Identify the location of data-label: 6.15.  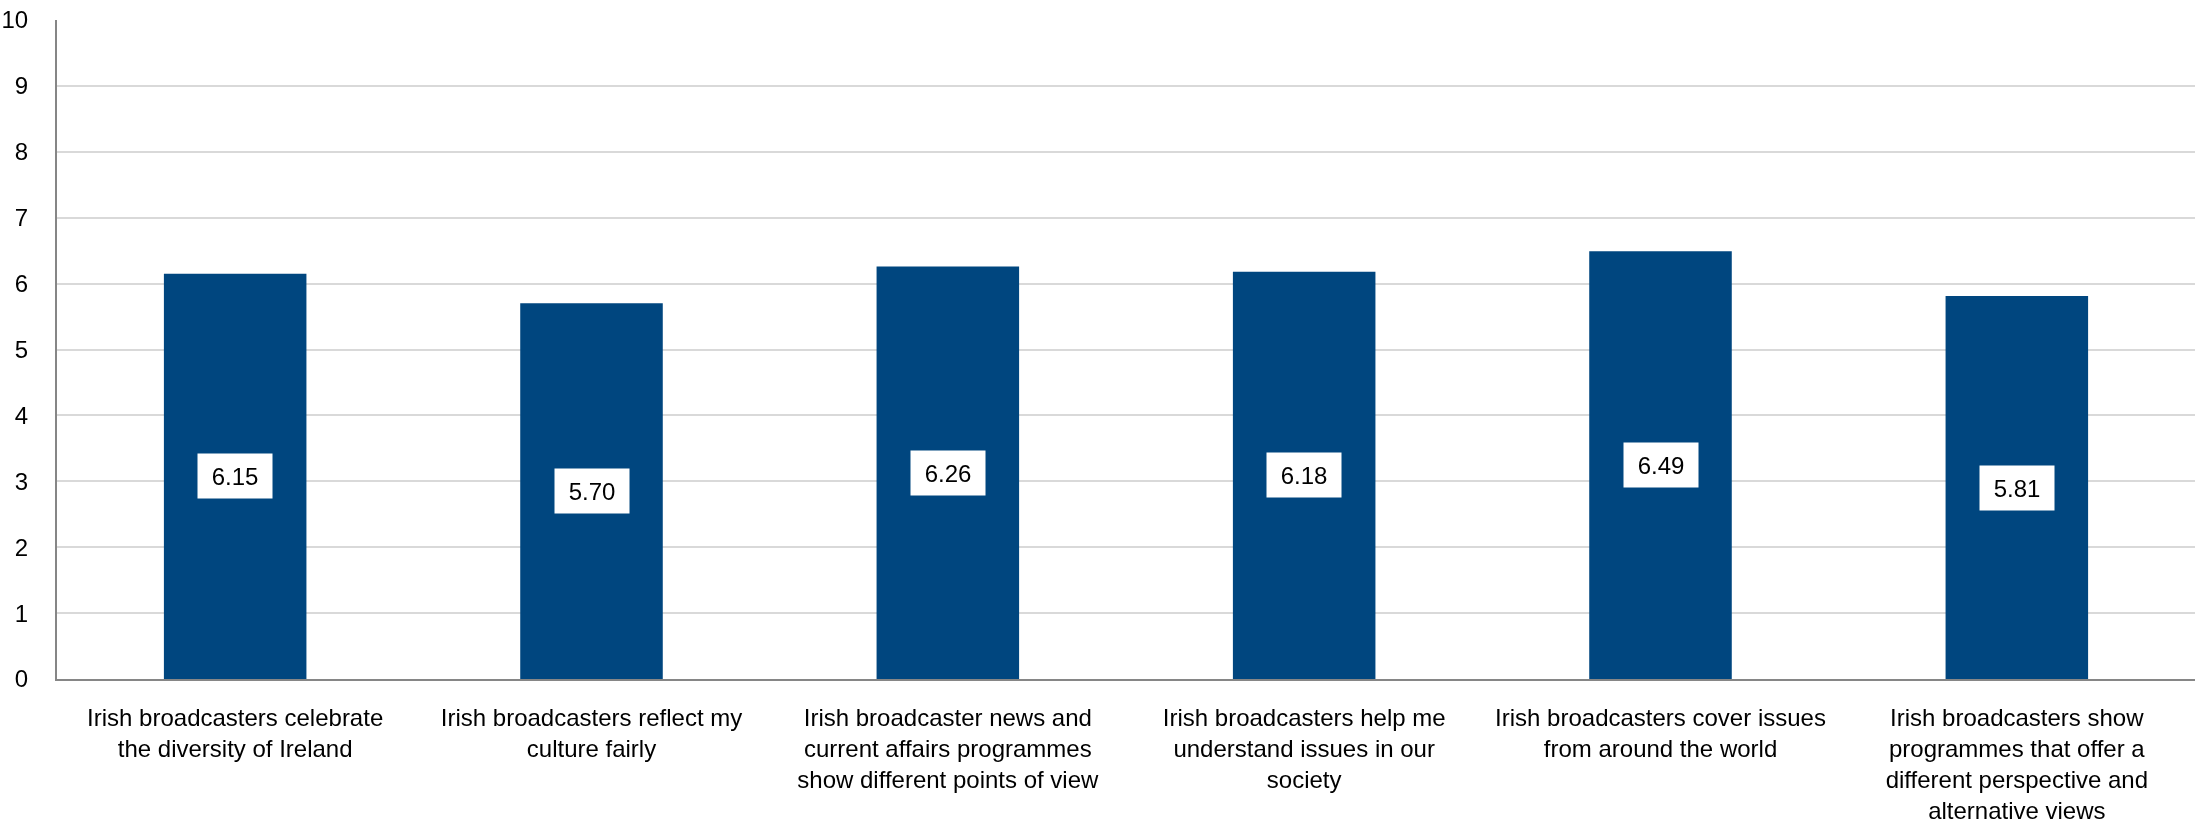
(235, 476).